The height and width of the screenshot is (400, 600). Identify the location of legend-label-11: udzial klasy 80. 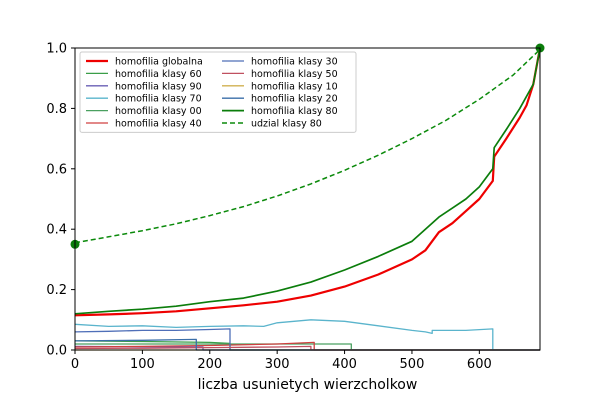
(286, 124).